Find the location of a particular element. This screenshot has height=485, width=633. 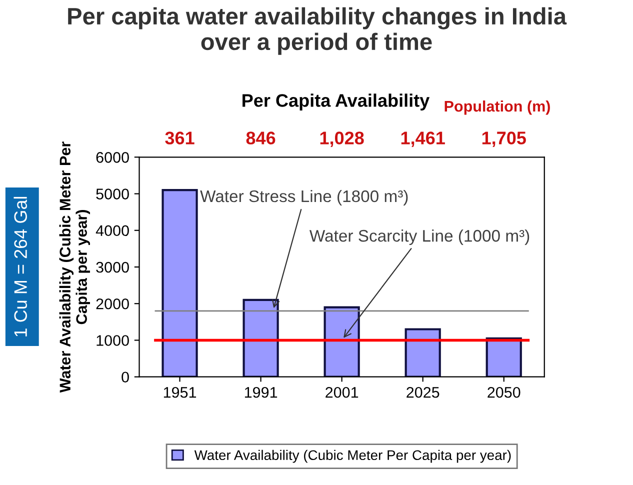

legend-label: Water Availability (Cubic Meter Per Capita per year) is located at coordinates (352, 456).